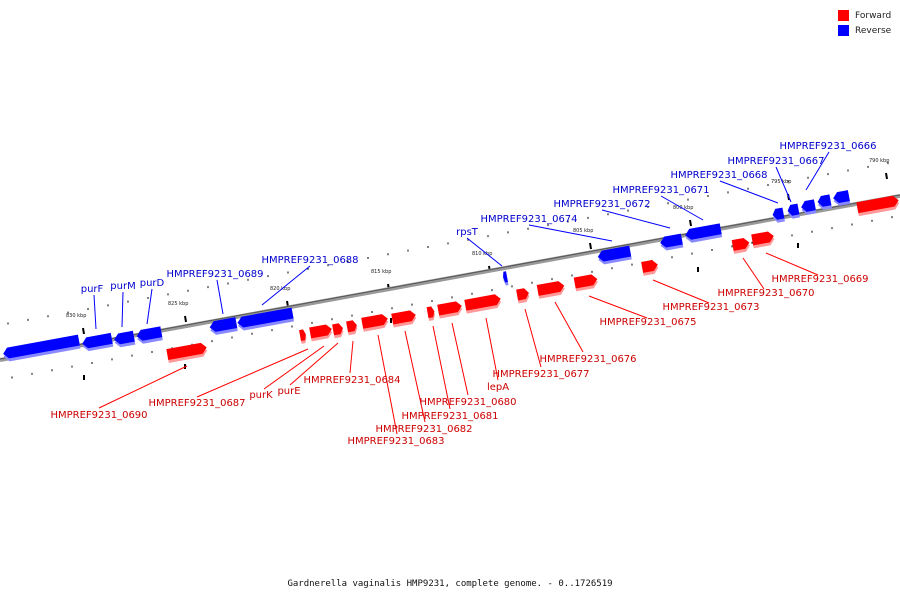  What do you see at coordinates (261, 395) in the screenshot?
I see `gene-label-purk: purK` at bounding box center [261, 395].